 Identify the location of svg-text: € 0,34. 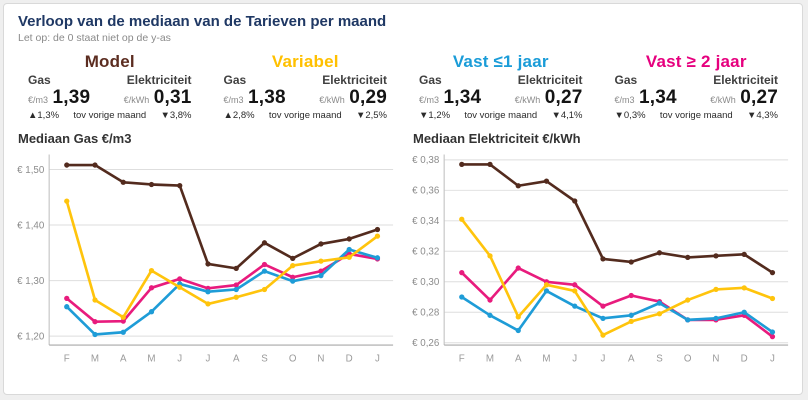
(426, 221).